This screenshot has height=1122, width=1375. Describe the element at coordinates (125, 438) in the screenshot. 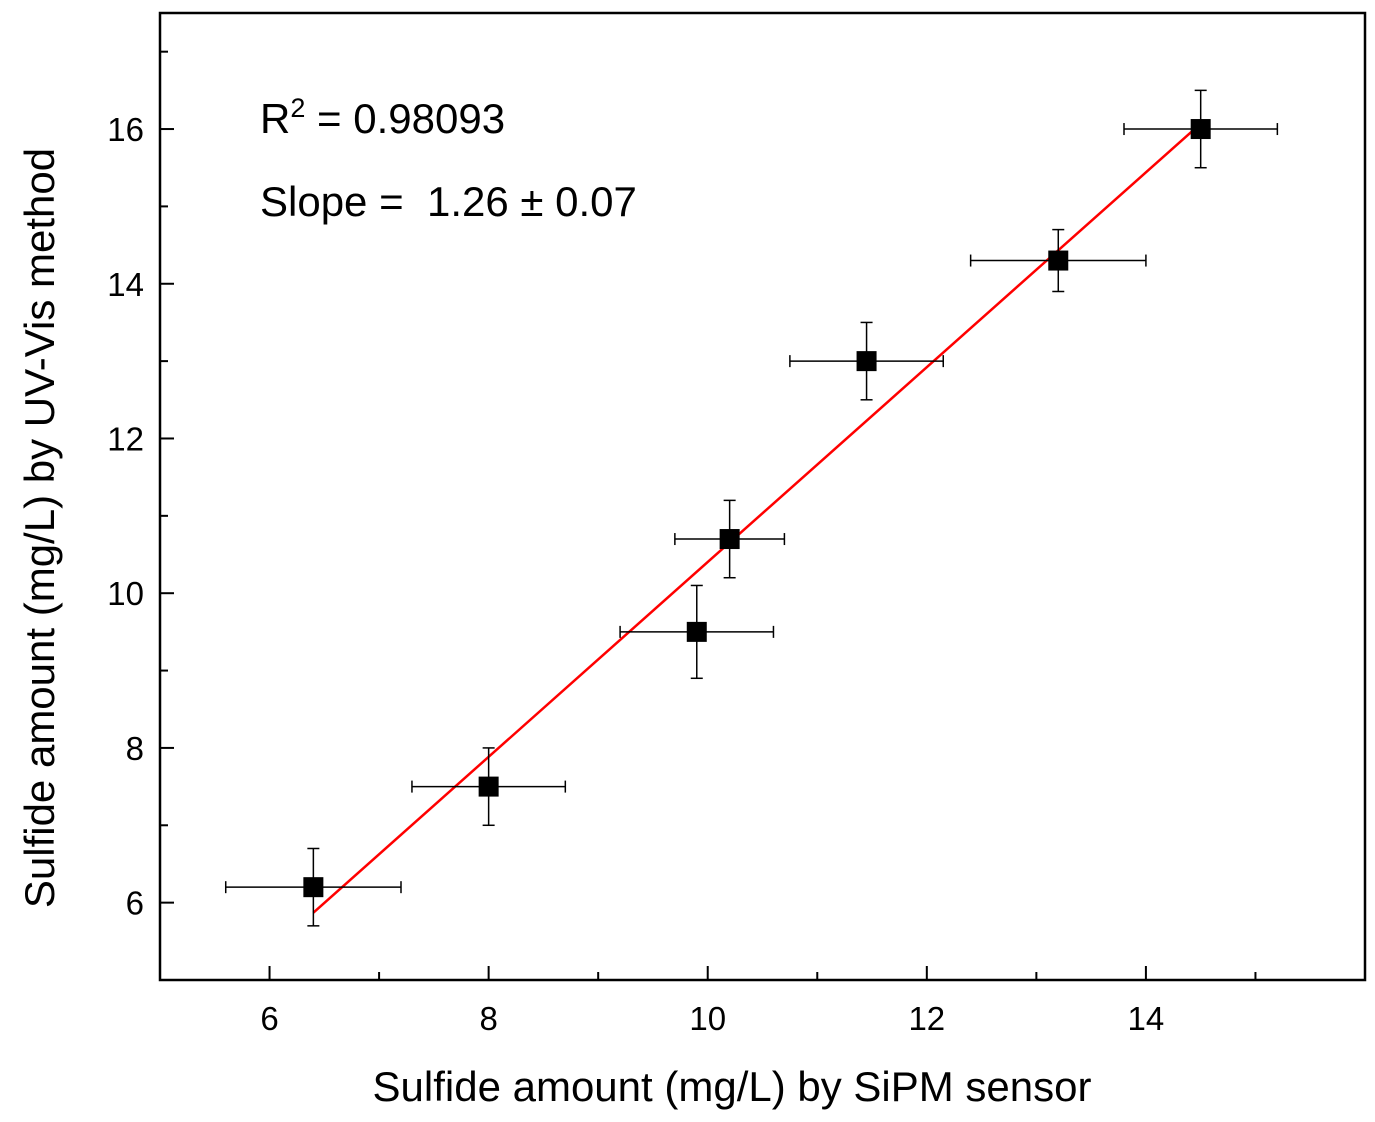

I see `y-tick-label: 12` at that location.